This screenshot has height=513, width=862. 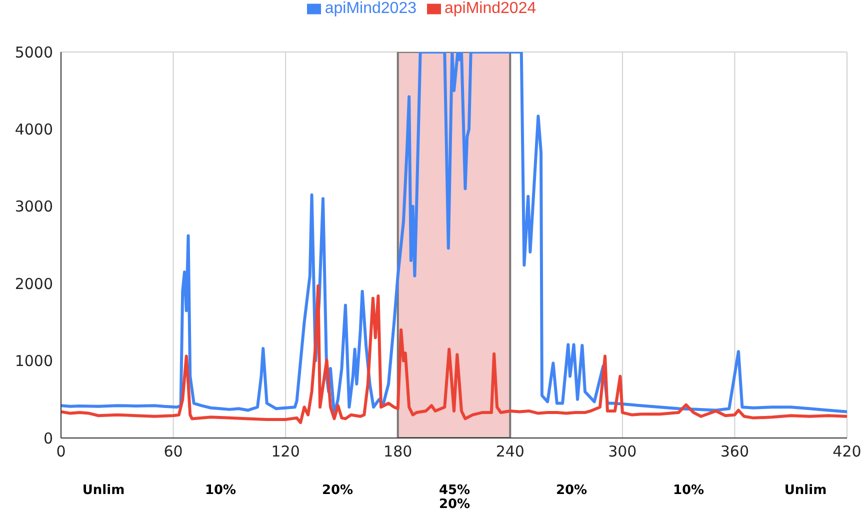 I want to click on legend-label: apiMind2023, so click(x=370, y=8).